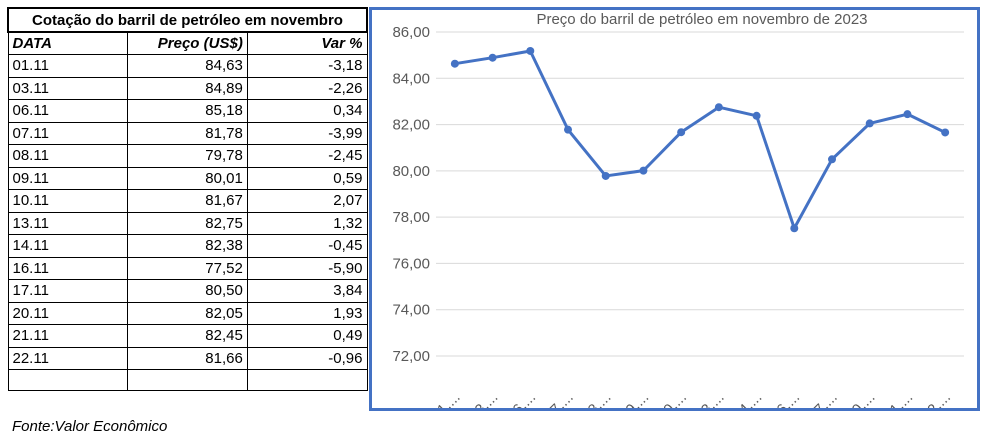  What do you see at coordinates (68, 156) in the screenshot?
I see `cell-date: 08.11` at bounding box center [68, 156].